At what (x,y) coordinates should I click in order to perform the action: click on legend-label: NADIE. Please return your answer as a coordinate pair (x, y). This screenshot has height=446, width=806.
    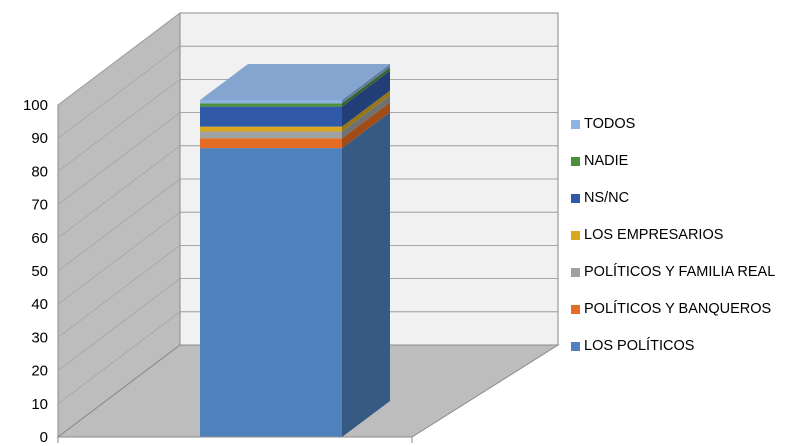
    Looking at the image, I should click on (606, 161).